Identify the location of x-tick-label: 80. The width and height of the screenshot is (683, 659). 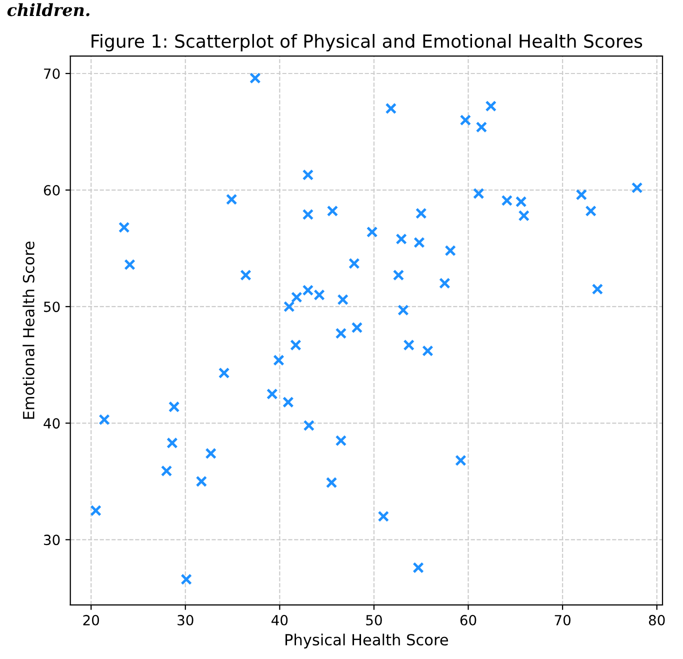
(656, 620).